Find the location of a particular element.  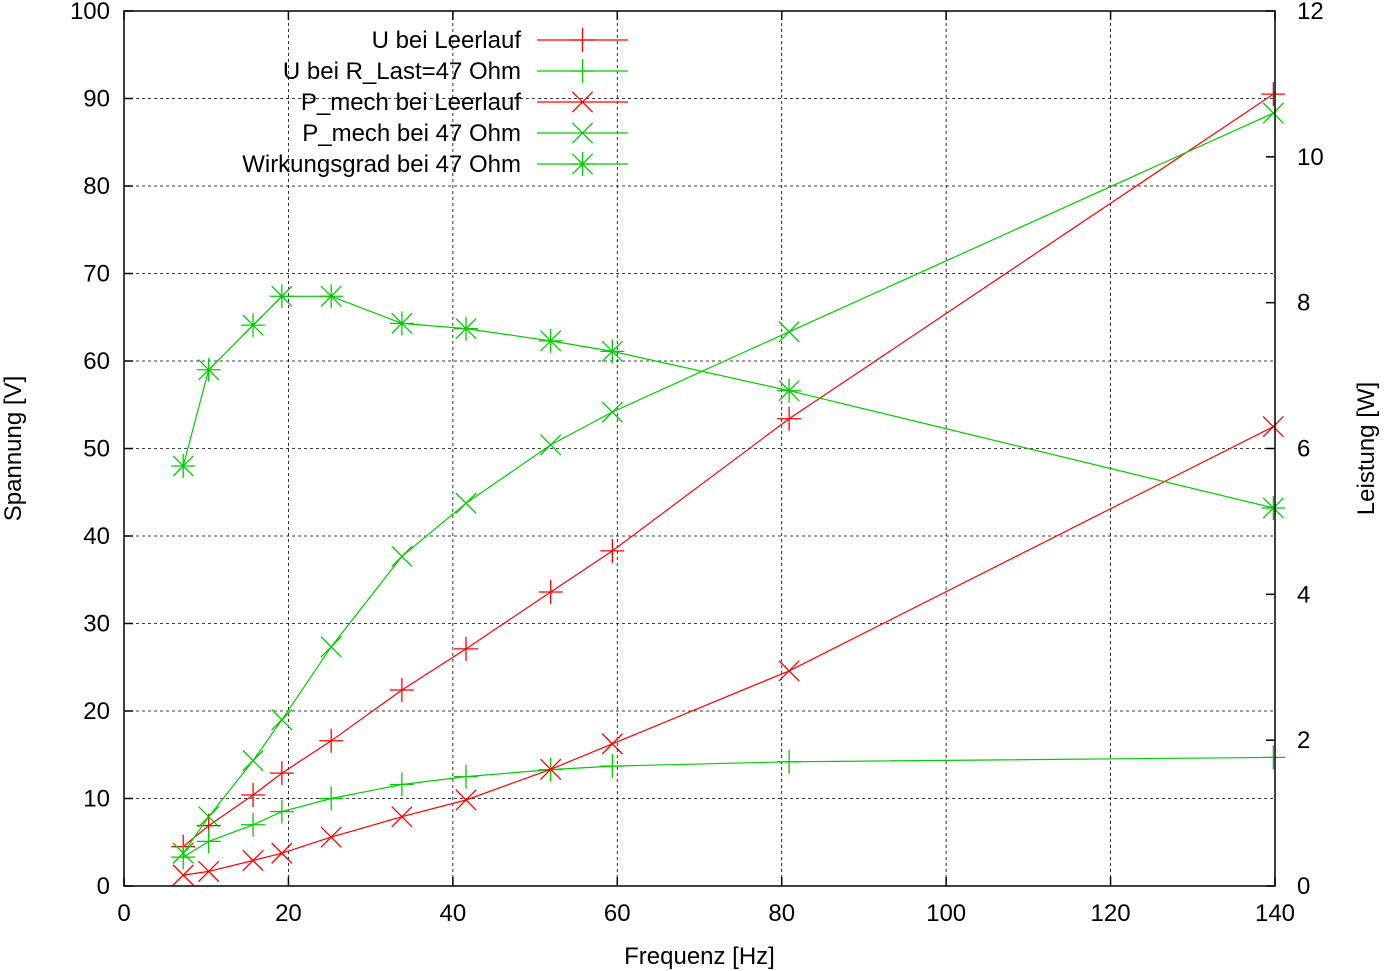

legend-label: U bei R_Last=47 Ohm is located at coordinates (402, 71).